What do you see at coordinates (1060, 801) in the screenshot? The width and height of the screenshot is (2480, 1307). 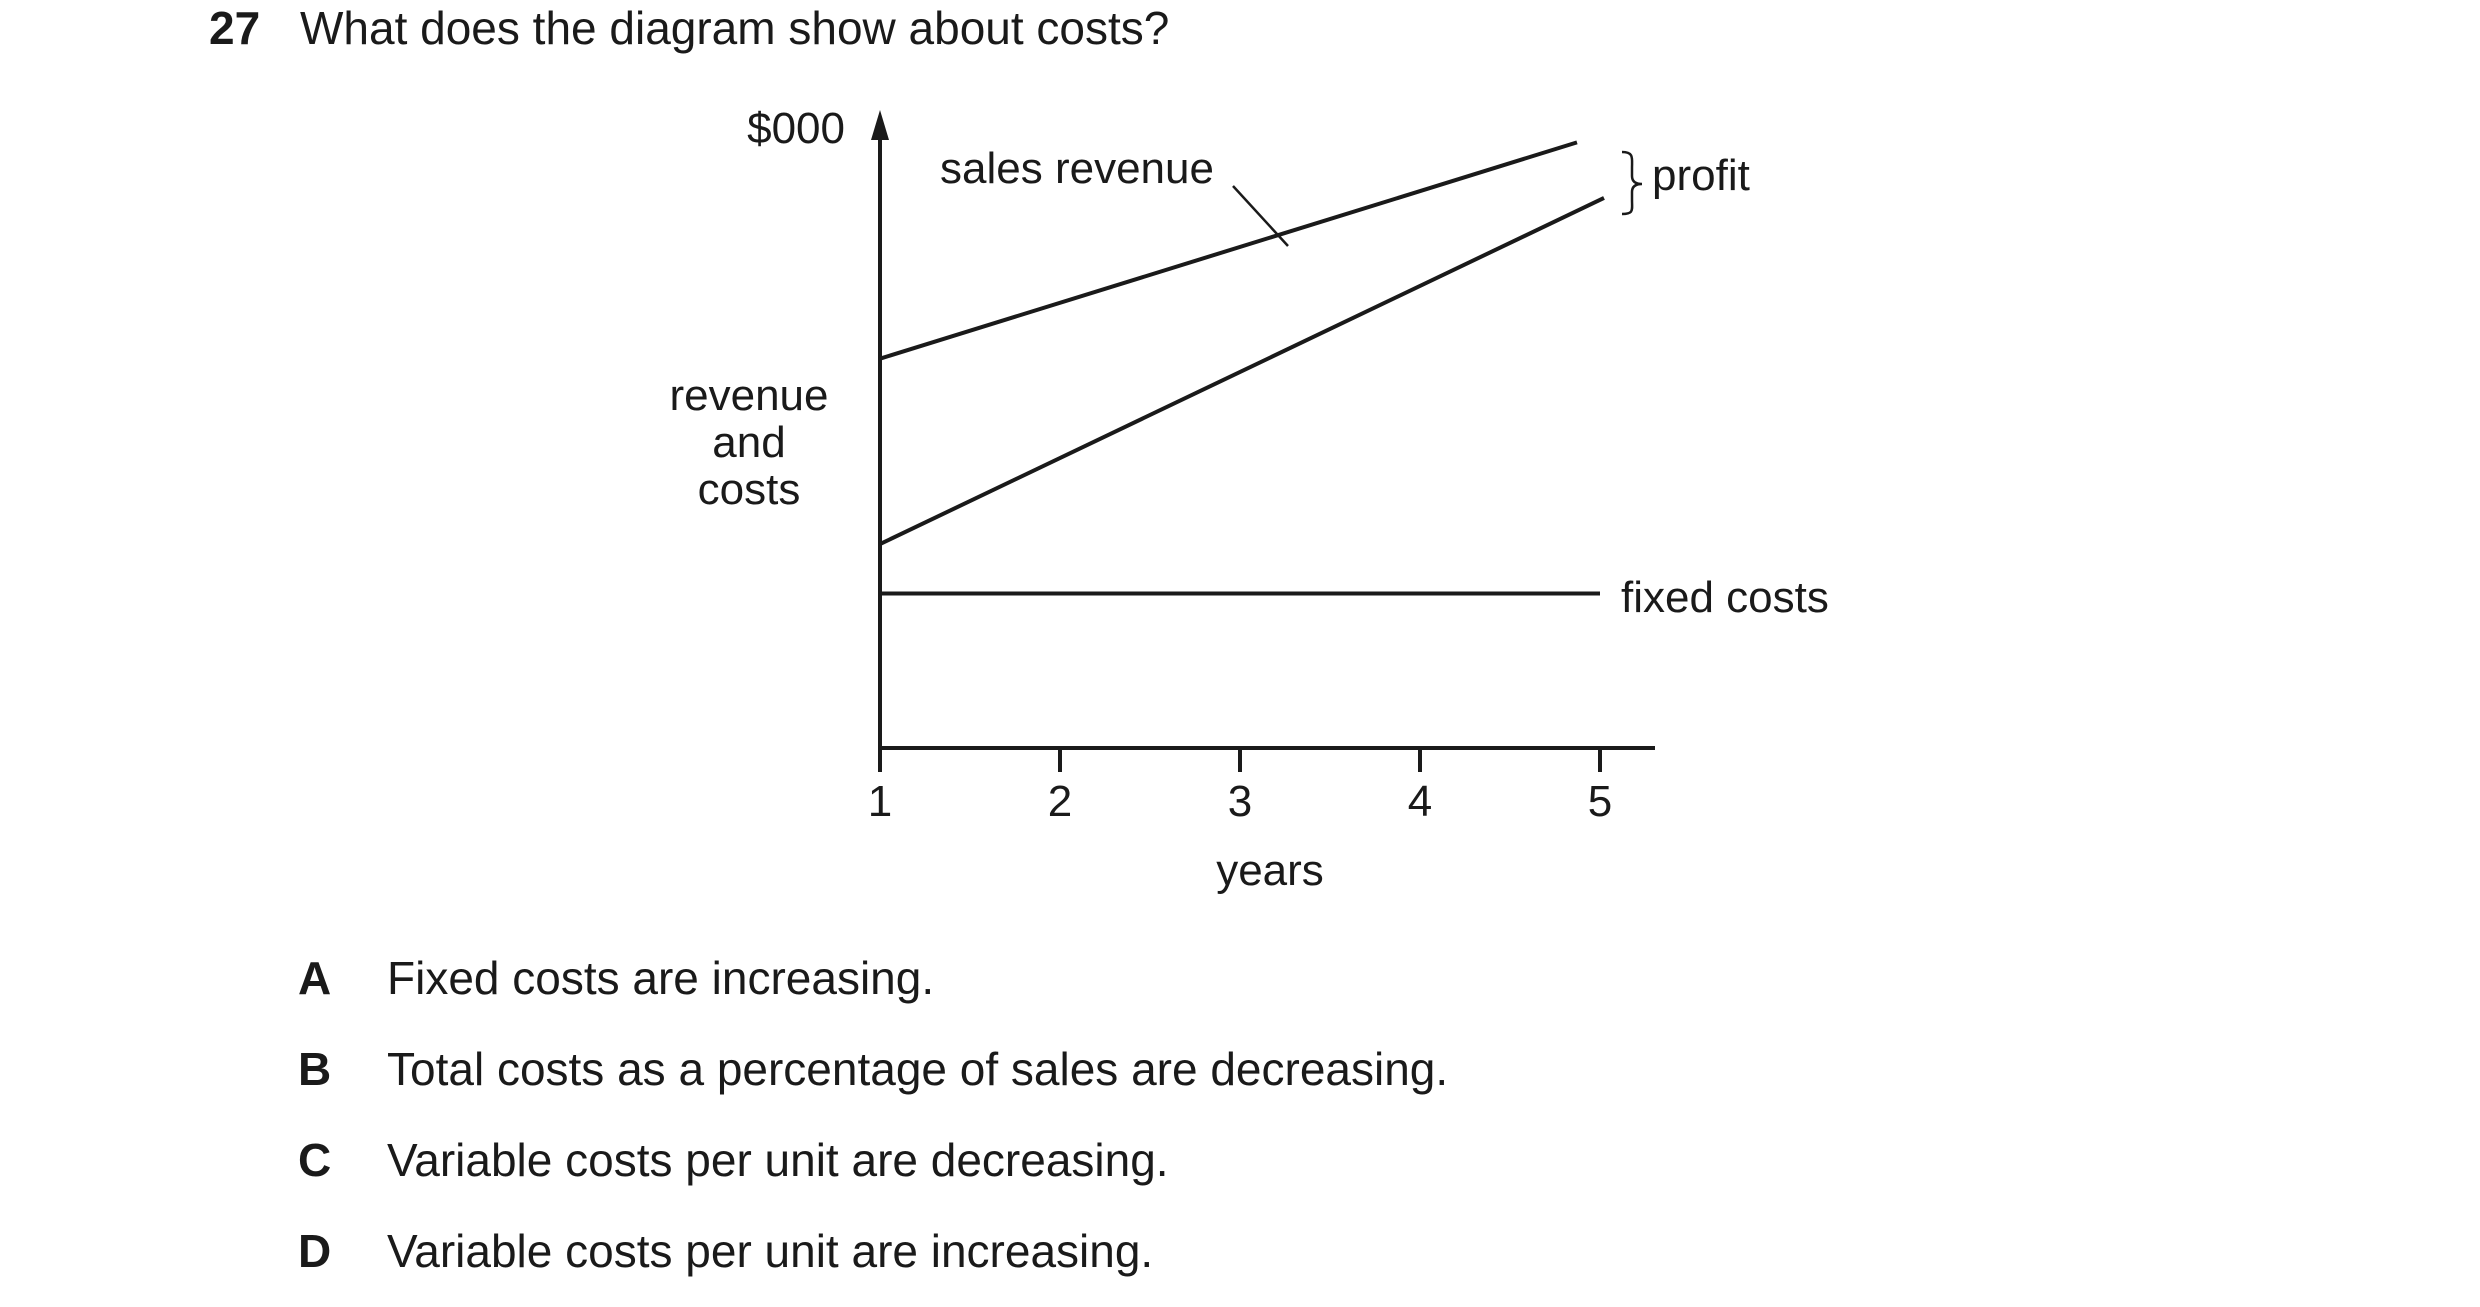 I see `x-tick-label: 2` at bounding box center [1060, 801].